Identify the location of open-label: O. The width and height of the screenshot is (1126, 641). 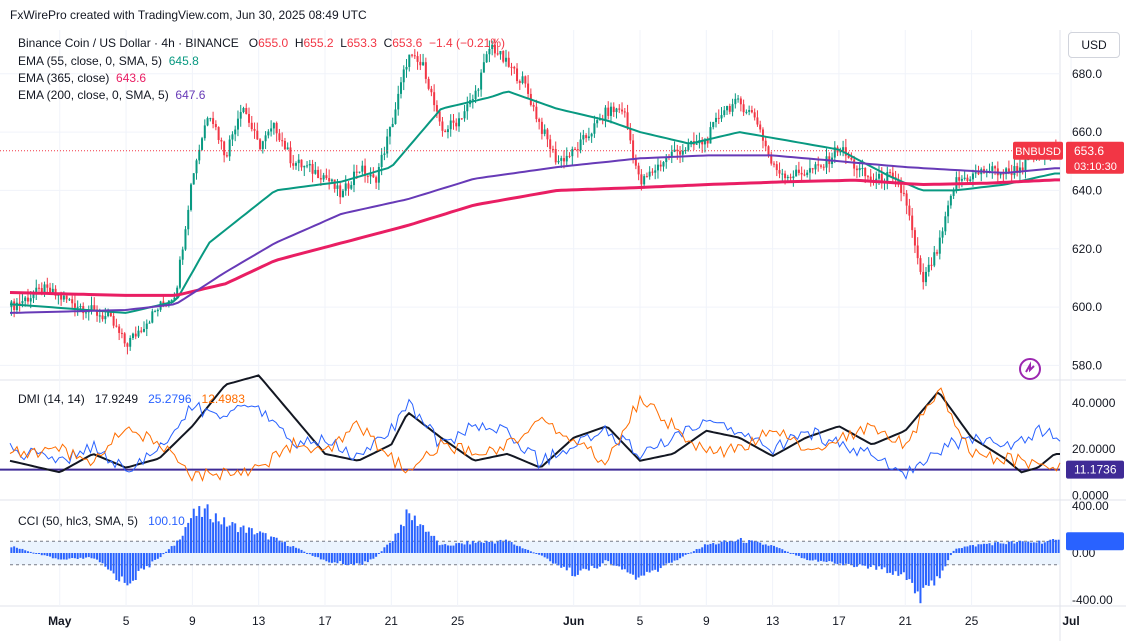
(253, 43).